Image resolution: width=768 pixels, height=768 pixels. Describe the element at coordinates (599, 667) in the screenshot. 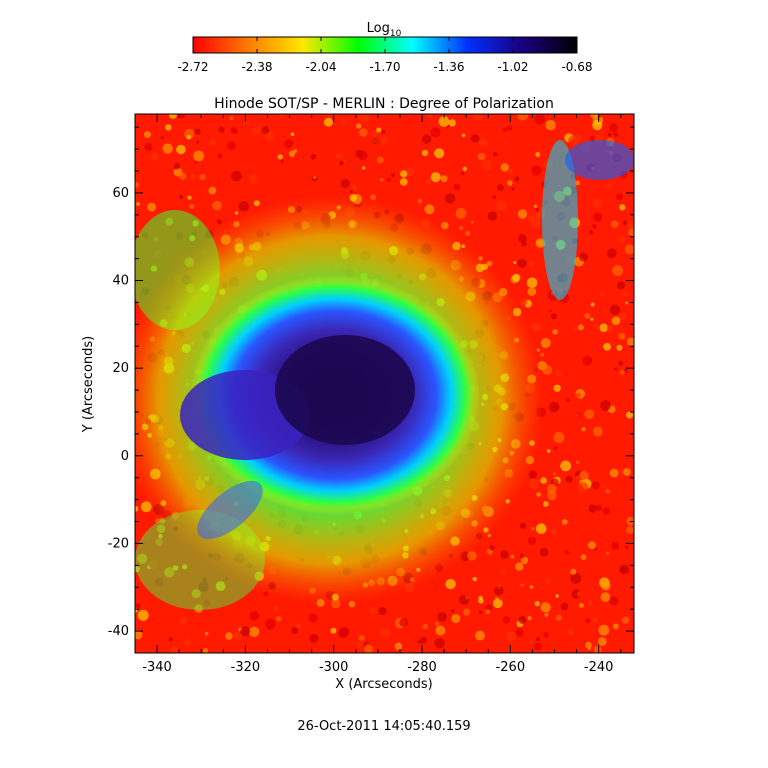

I see `x-tick-label: -240` at that location.